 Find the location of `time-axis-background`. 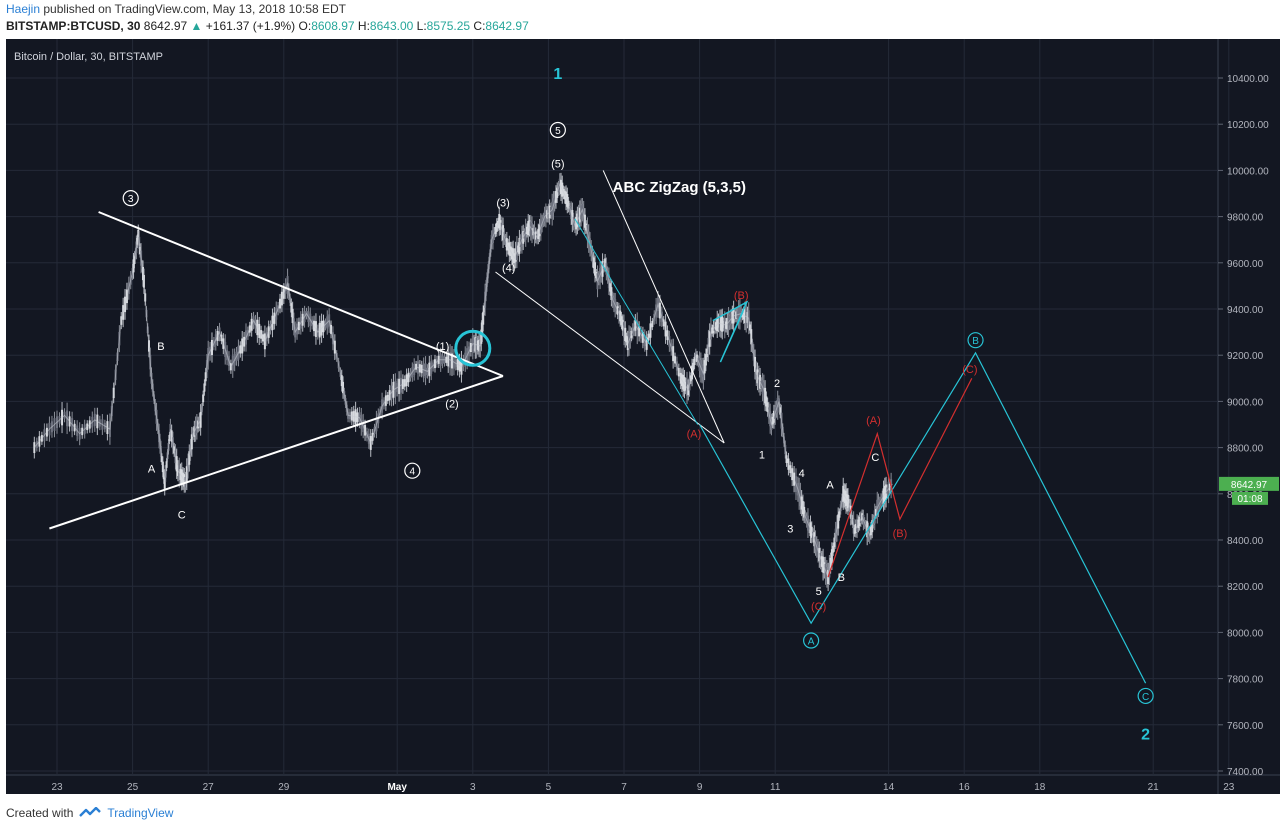

time-axis-background is located at coordinates (643, 784).